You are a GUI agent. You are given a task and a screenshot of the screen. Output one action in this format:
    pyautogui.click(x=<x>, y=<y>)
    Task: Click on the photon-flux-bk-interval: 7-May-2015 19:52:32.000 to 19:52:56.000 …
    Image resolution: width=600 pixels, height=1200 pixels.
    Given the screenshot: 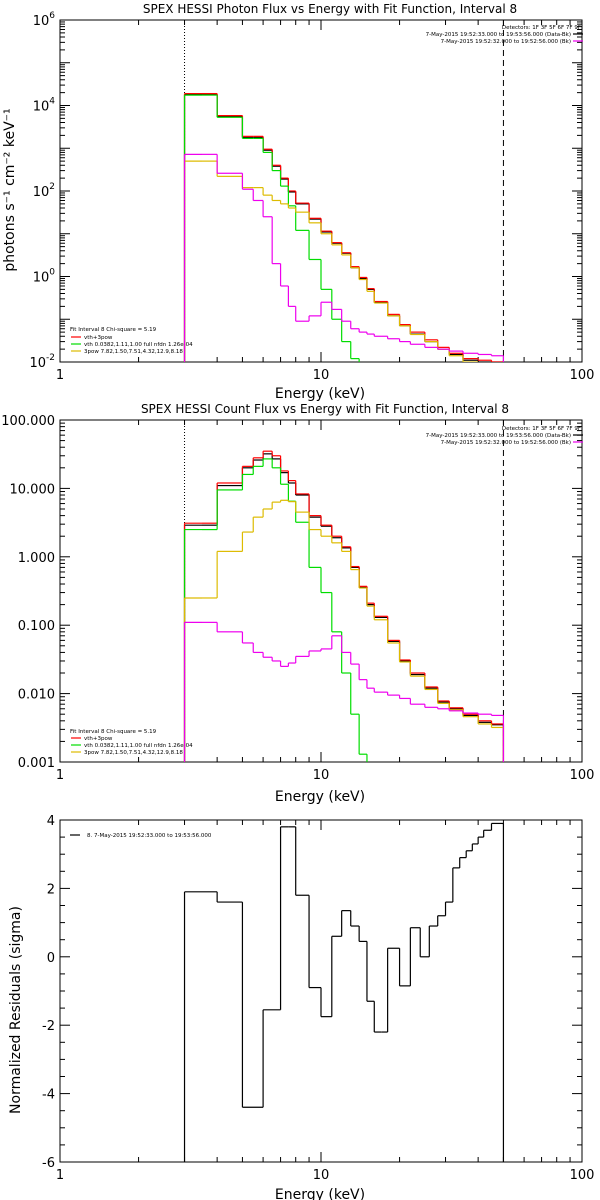 What is the action you would take?
    pyautogui.click(x=506, y=42)
    